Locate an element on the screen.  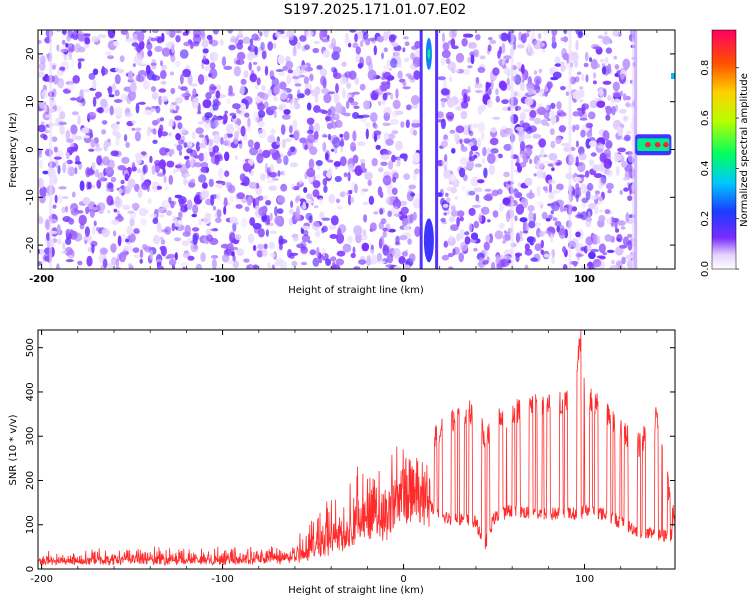
colorbar-tick-label: 0.4 is located at coordinates (705, 168).